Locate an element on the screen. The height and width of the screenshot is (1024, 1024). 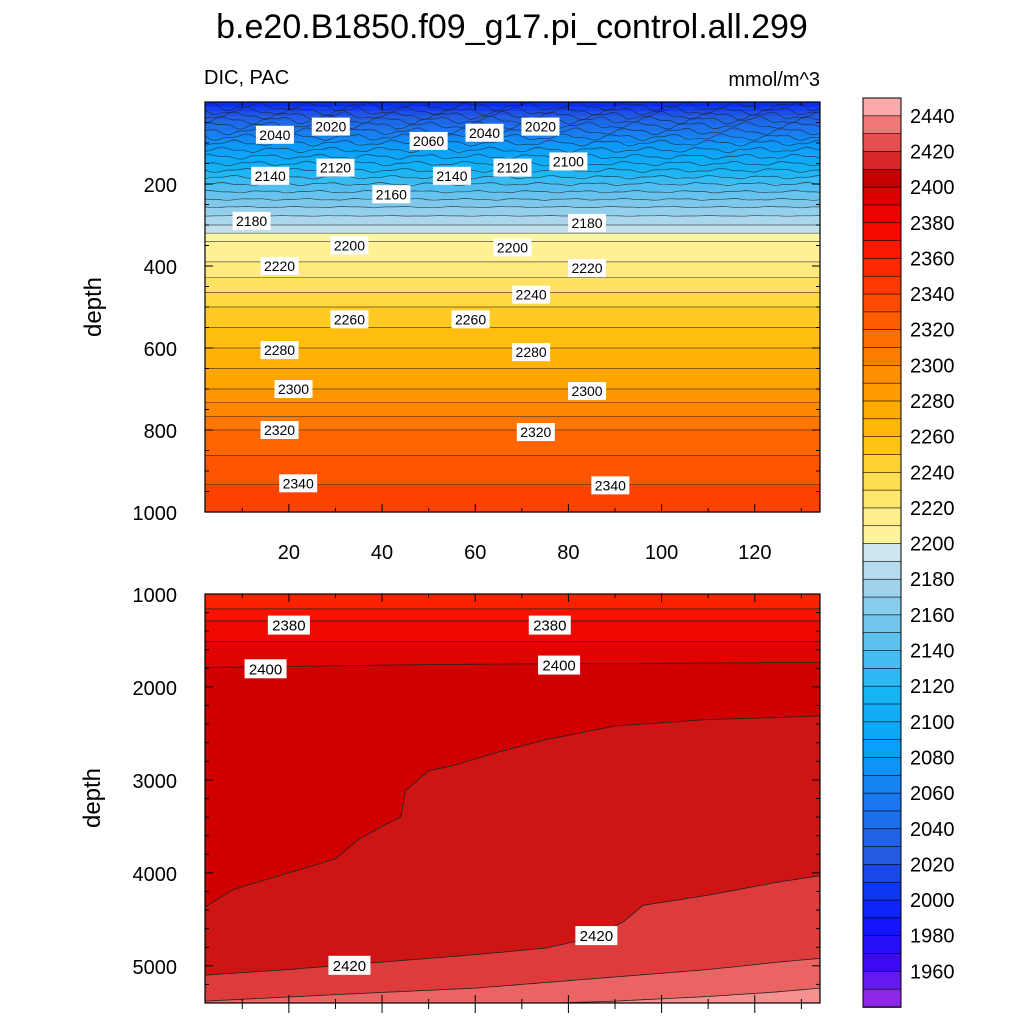
upper-y-axis-title: depth is located at coordinates (93, 307).